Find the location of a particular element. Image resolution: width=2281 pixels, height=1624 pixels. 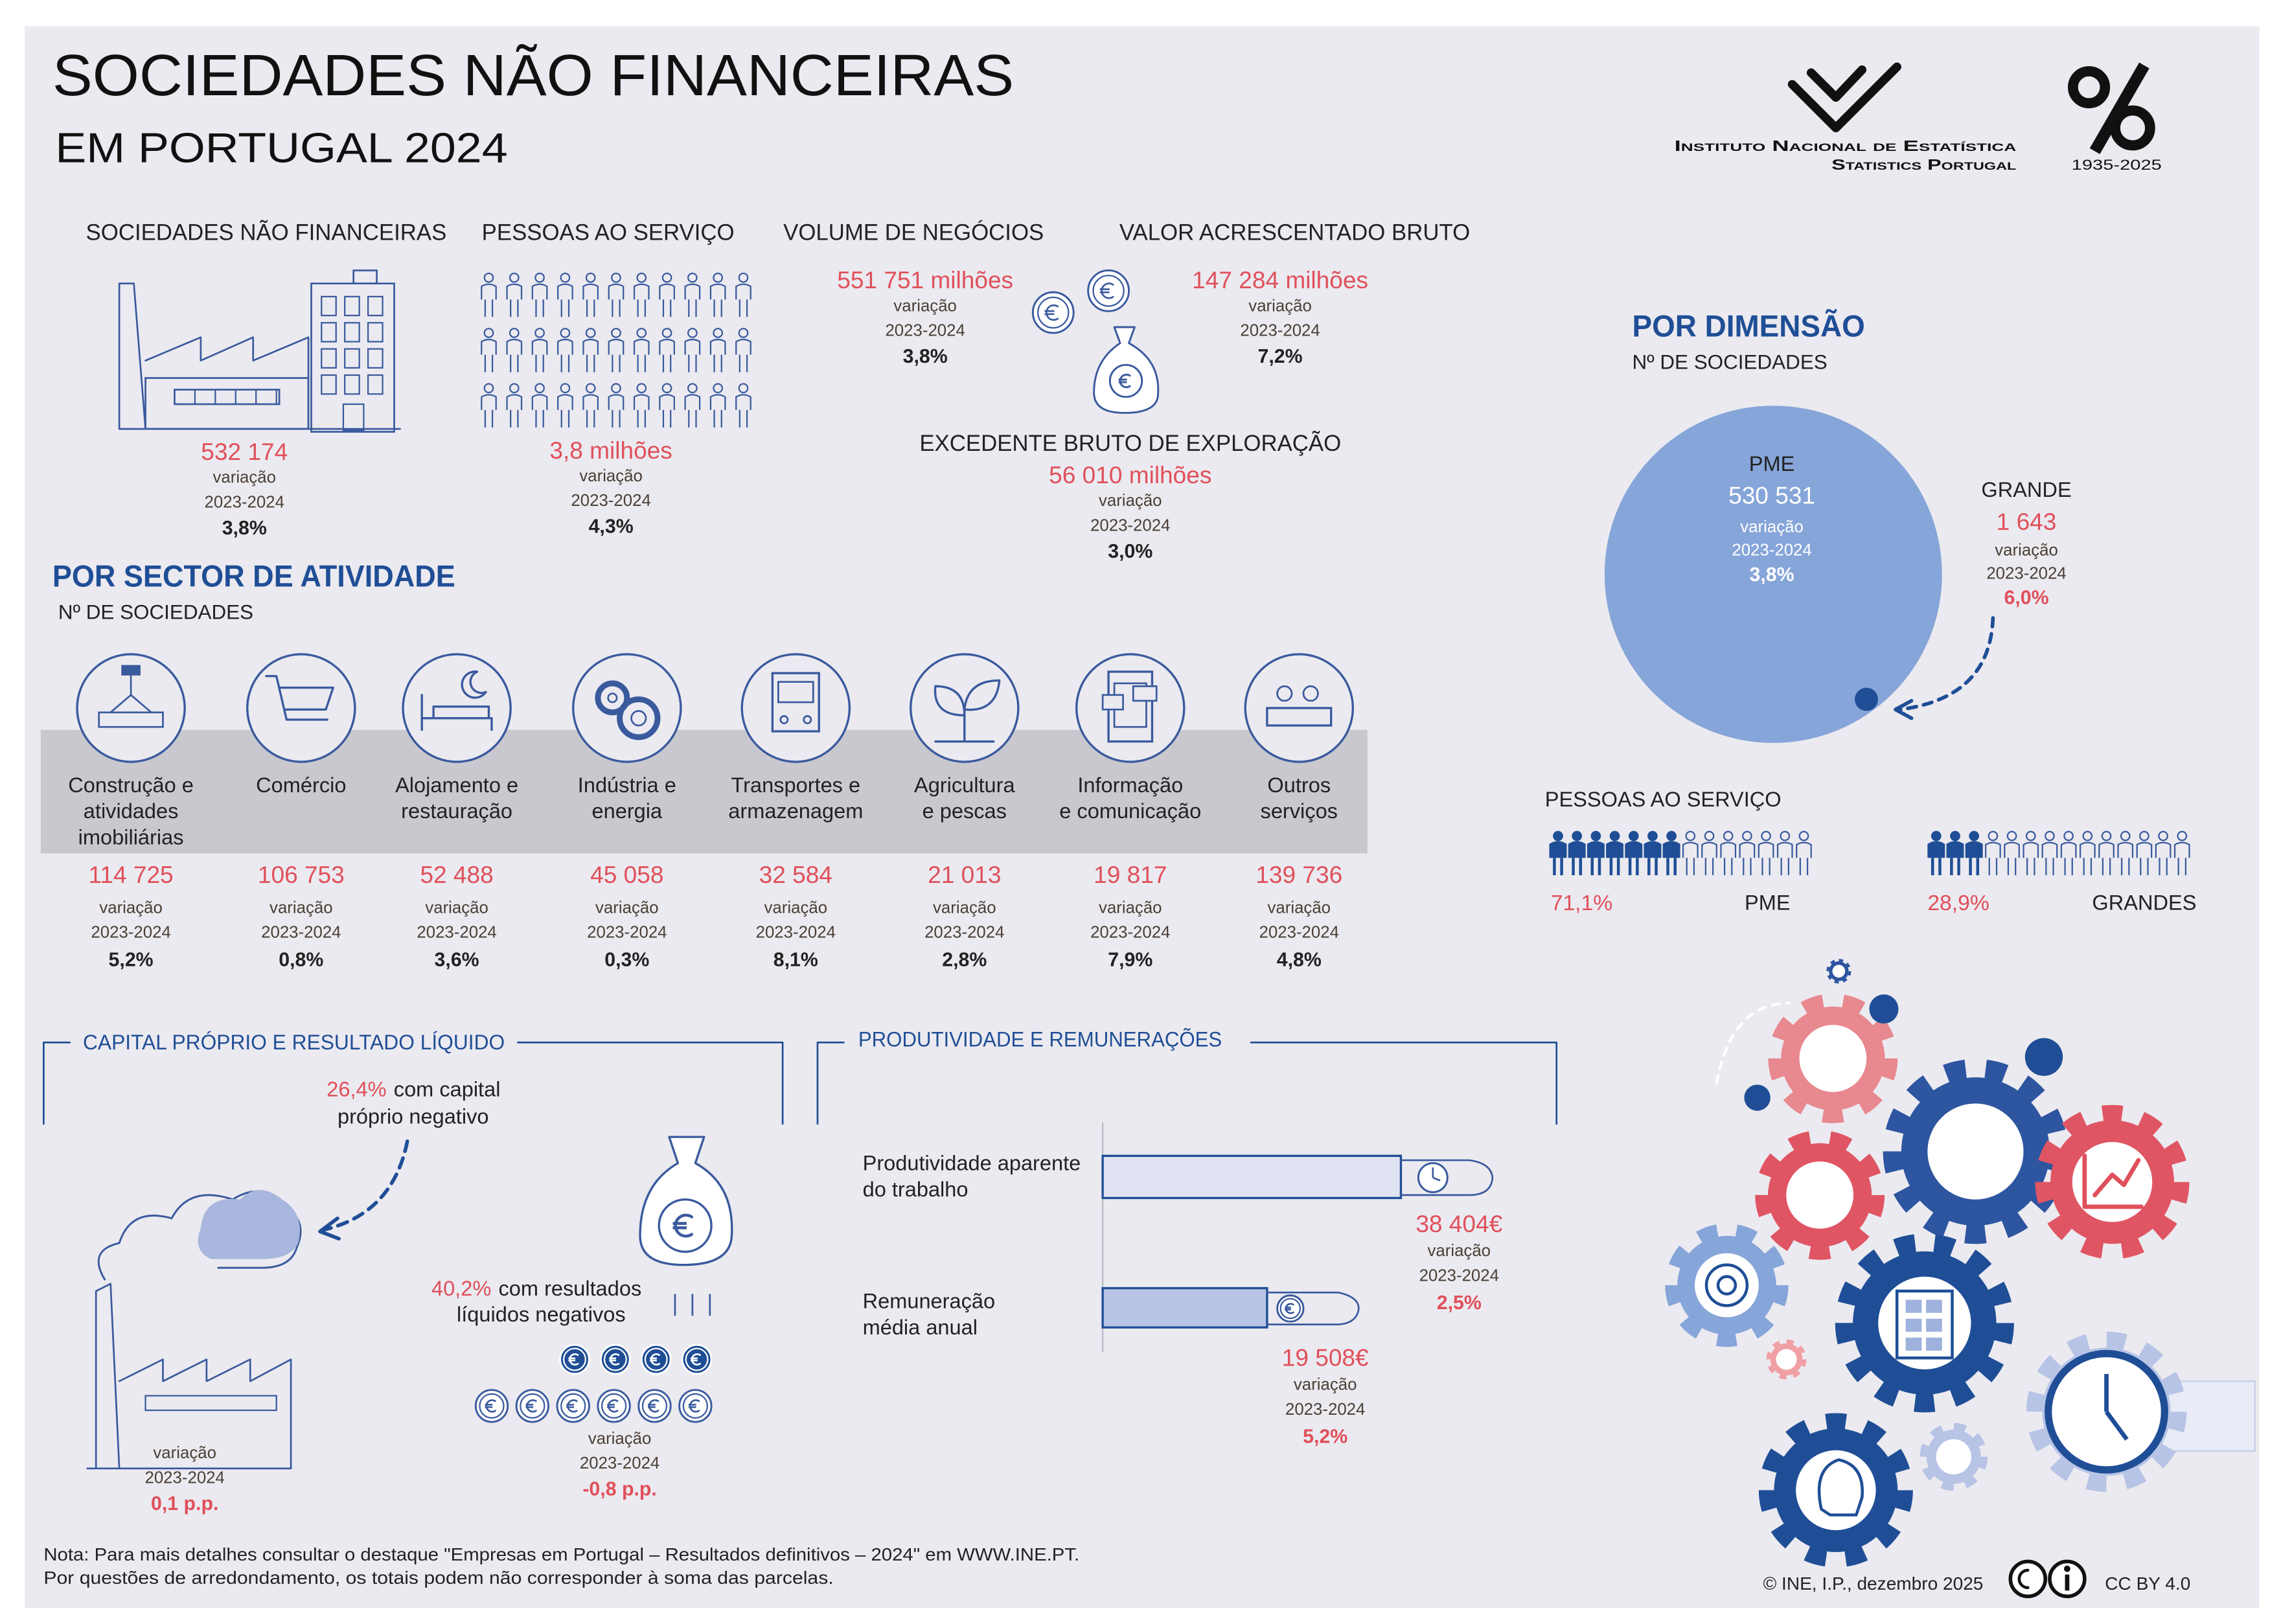

size-change: 3,8% is located at coordinates (1772, 575).